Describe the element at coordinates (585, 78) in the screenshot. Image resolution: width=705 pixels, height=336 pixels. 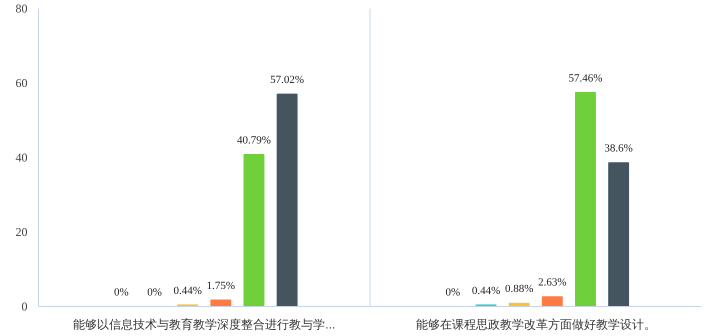
I see `data-label: 57.46%` at that location.